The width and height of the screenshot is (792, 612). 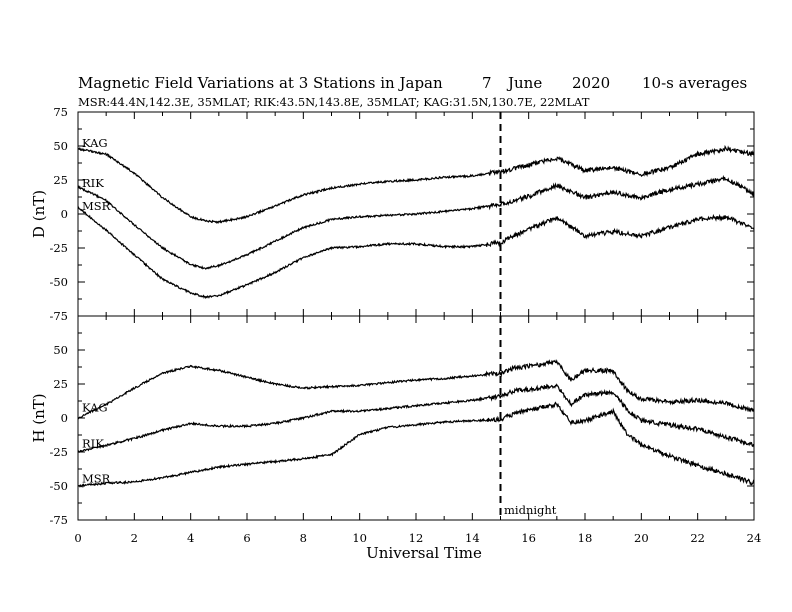 I want to click on series-line-rik-top, so click(x=416, y=222).